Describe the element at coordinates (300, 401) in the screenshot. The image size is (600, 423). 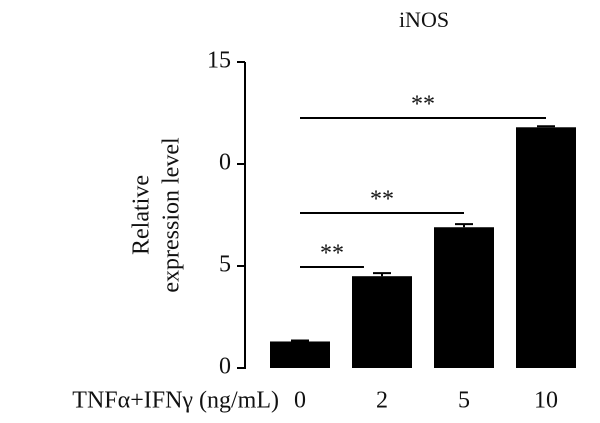
I see `x-tick-label: 0` at that location.